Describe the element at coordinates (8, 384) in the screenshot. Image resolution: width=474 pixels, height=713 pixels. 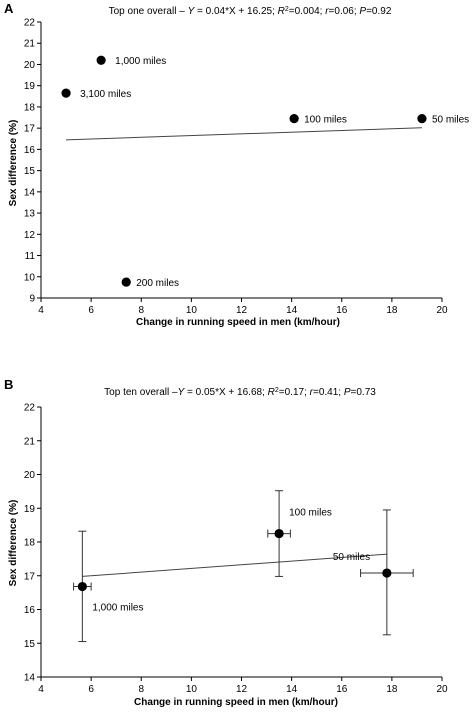
I see `panel-letter: B` at that location.